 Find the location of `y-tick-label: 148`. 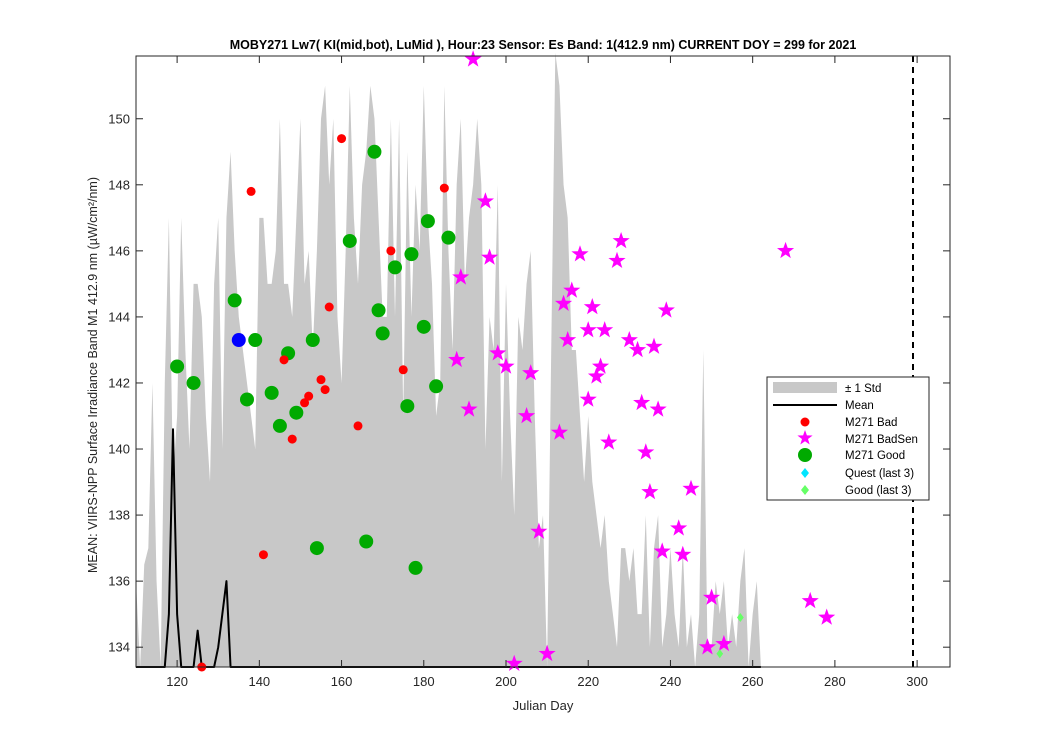

y-tick-label: 148 is located at coordinates (119, 184).